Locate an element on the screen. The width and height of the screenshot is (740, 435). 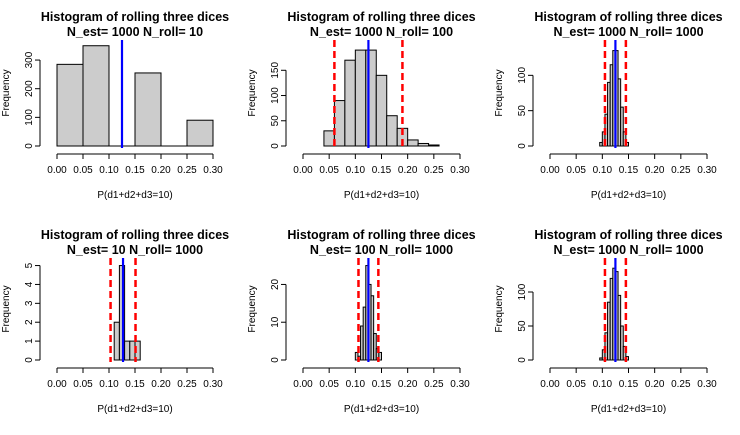
y-tick-label: 300 is located at coordinates (29, 59).